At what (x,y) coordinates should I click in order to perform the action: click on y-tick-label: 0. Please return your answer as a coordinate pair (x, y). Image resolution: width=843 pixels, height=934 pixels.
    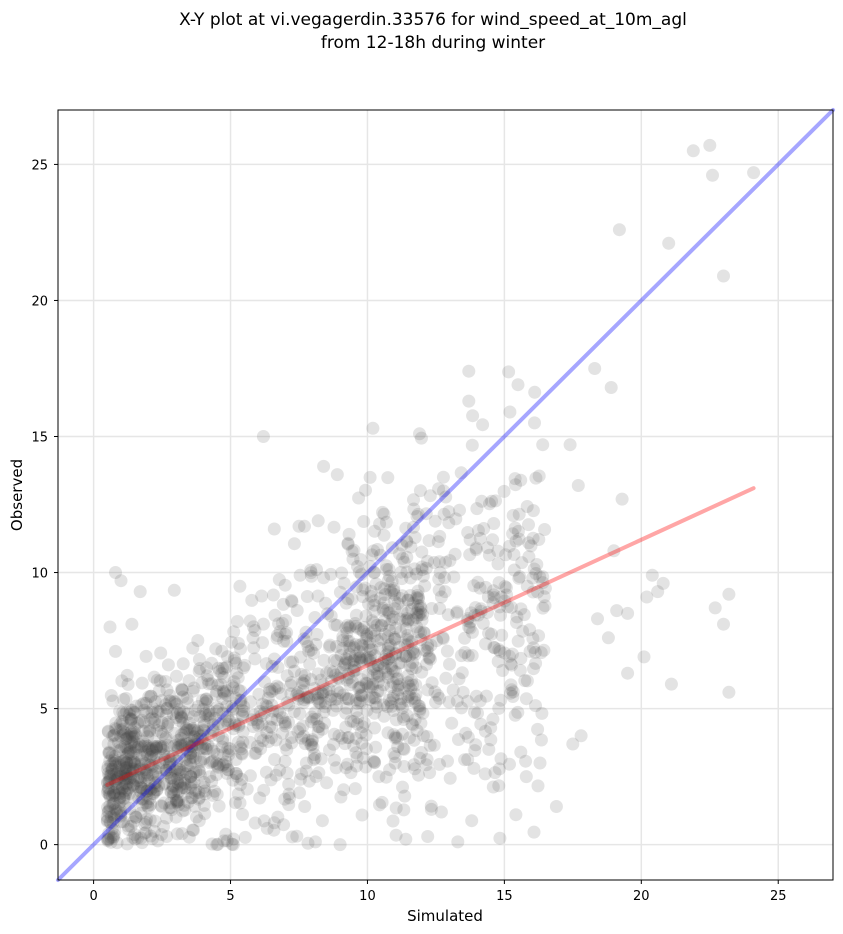
    Looking at the image, I should click on (44, 846).